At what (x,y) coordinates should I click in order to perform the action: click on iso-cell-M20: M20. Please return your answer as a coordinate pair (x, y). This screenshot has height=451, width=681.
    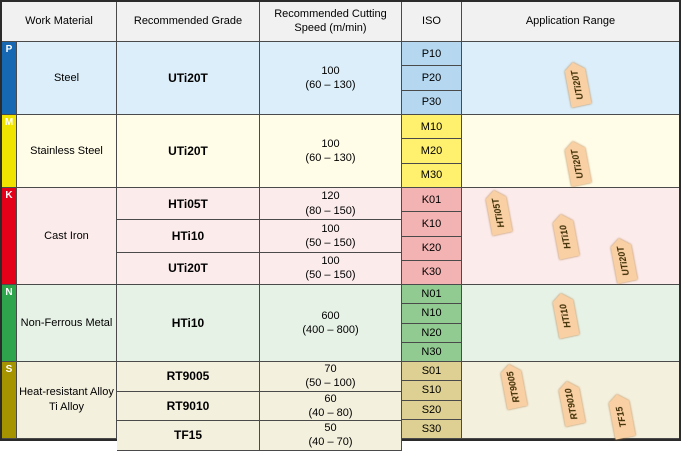
    Looking at the image, I should click on (432, 151).